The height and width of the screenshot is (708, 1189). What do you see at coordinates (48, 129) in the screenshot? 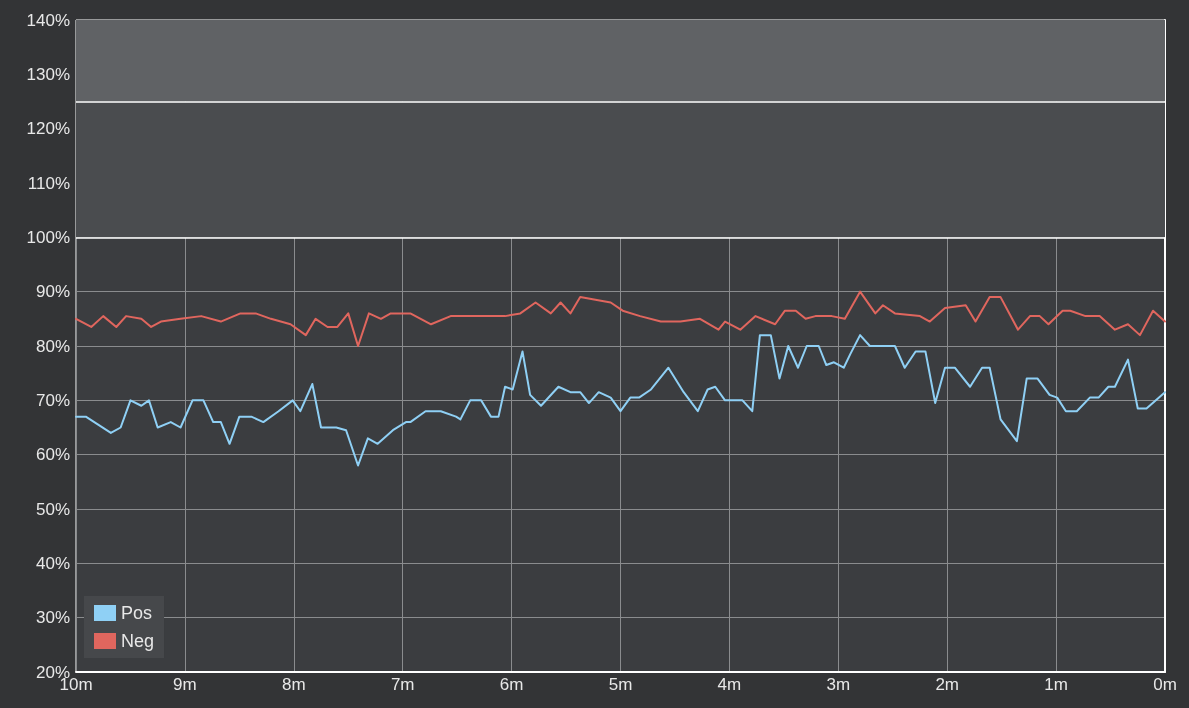
I see `y-tick-label: 120%` at bounding box center [48, 129].